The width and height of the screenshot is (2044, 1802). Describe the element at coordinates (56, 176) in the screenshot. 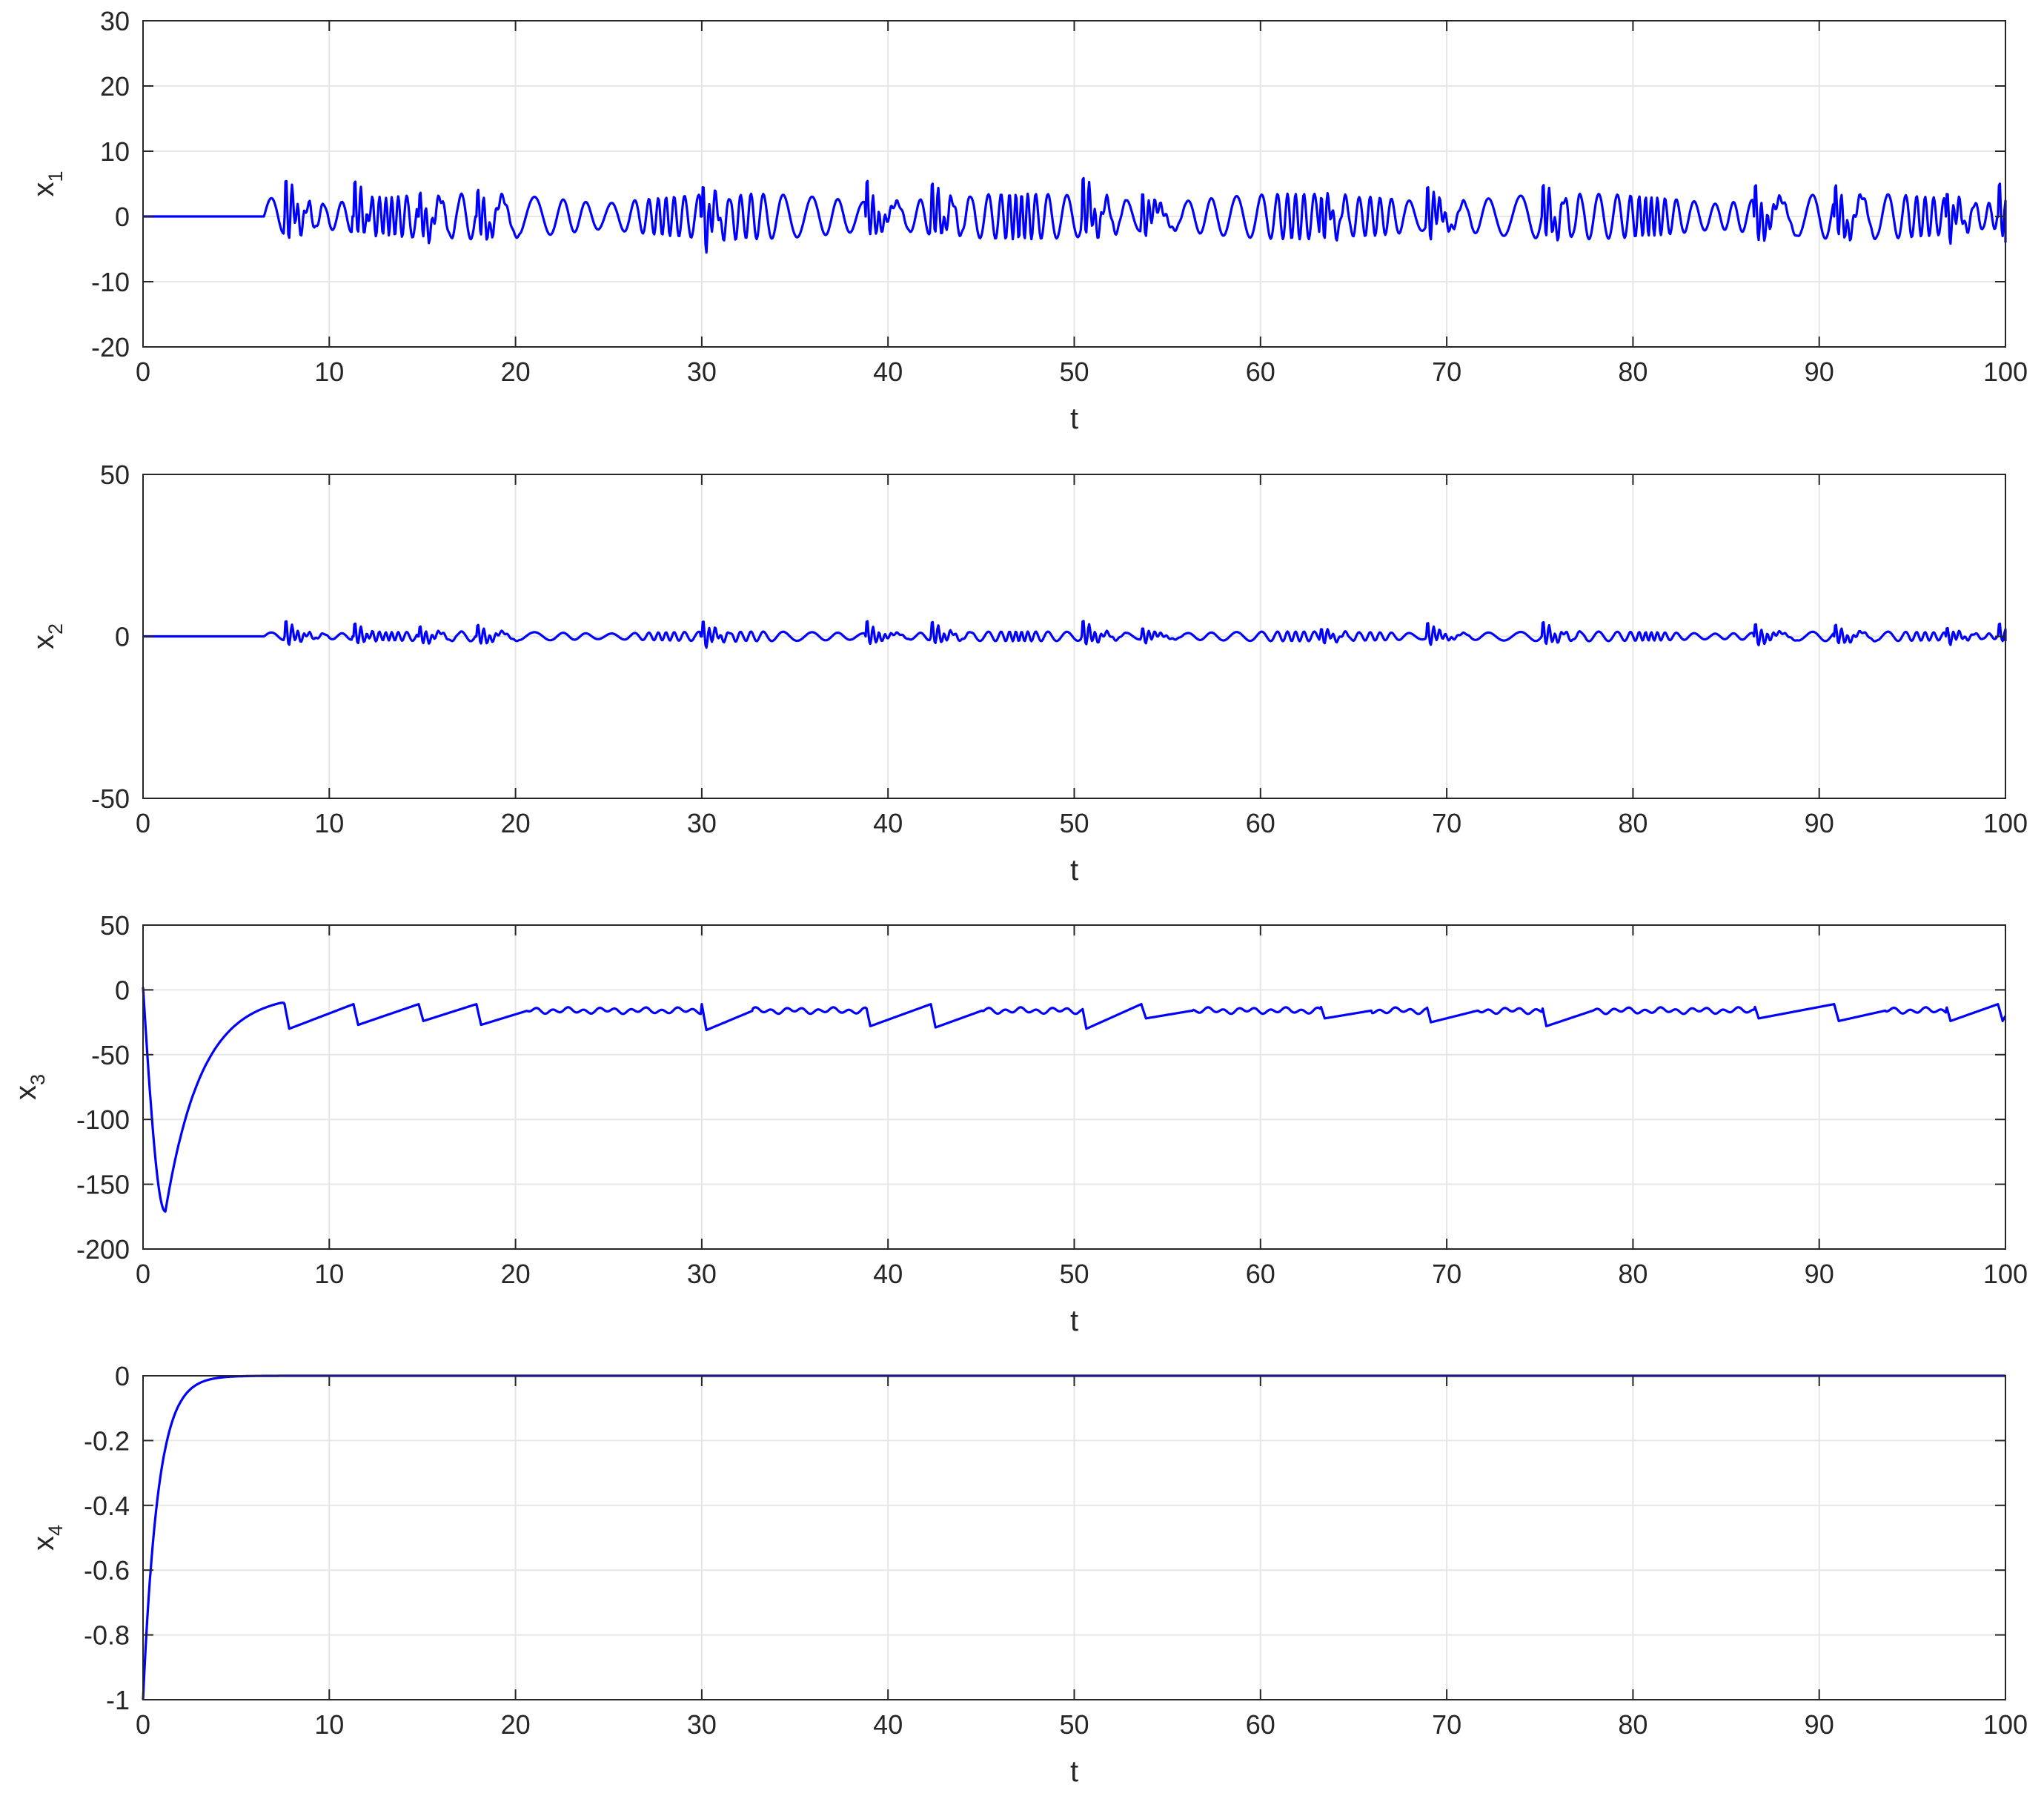

I see `y-axis-label-subscript: 1` at that location.